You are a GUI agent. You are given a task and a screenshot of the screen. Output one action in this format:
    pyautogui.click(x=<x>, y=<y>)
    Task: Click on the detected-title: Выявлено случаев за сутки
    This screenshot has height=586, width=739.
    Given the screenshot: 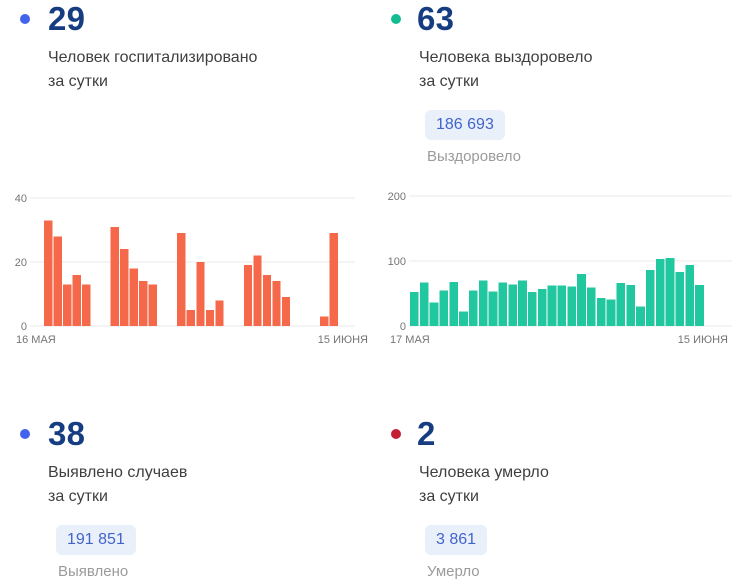 What is the action you would take?
    pyautogui.click(x=117, y=485)
    